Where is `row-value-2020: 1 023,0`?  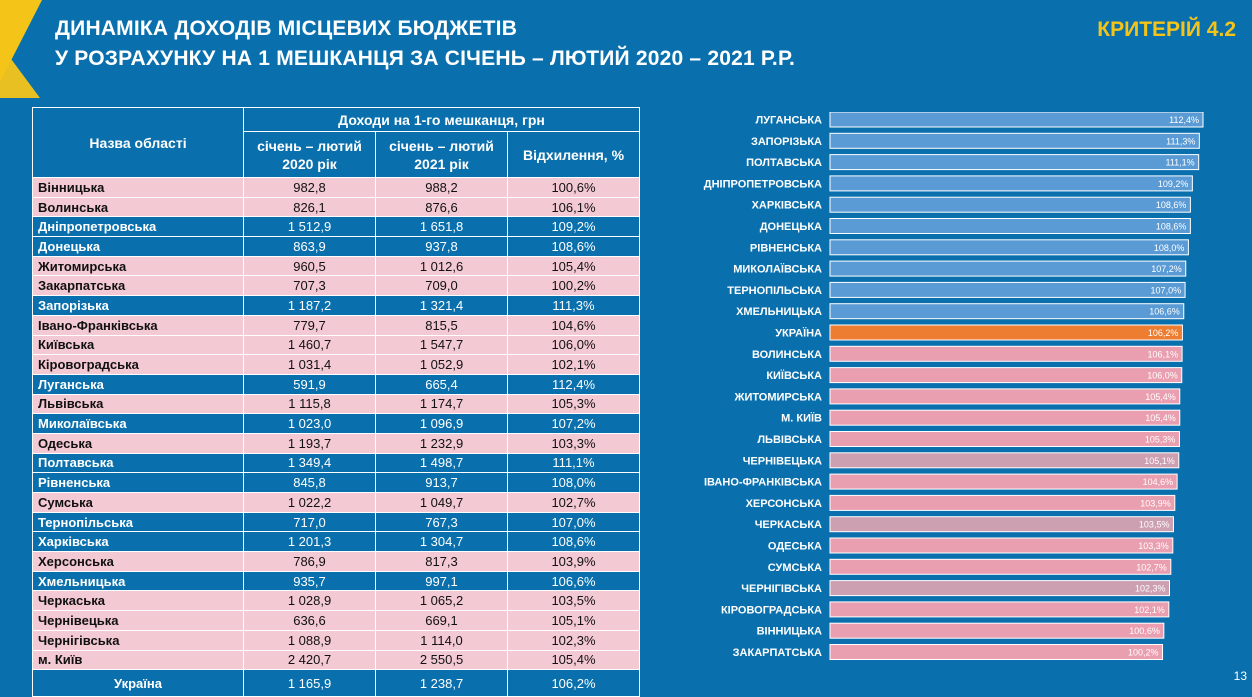 row-value-2020: 1 023,0 is located at coordinates (309, 423).